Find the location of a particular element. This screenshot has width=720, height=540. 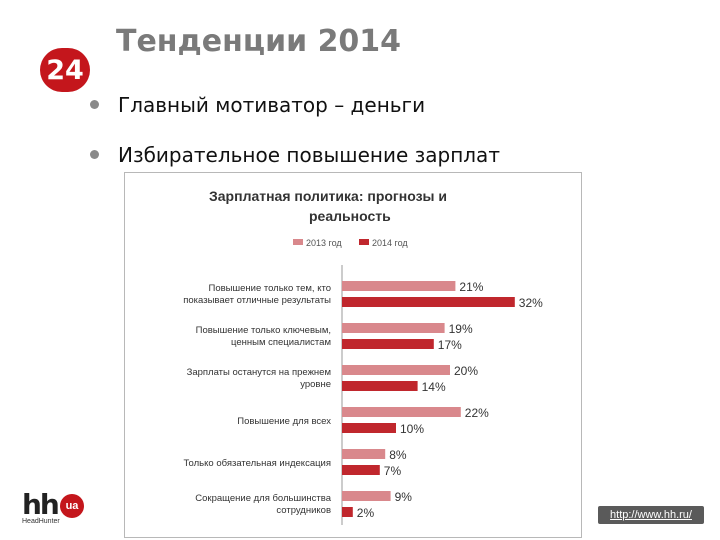

headhunter-logo: hh ua HeadHunter is located at coordinates (57, 508).